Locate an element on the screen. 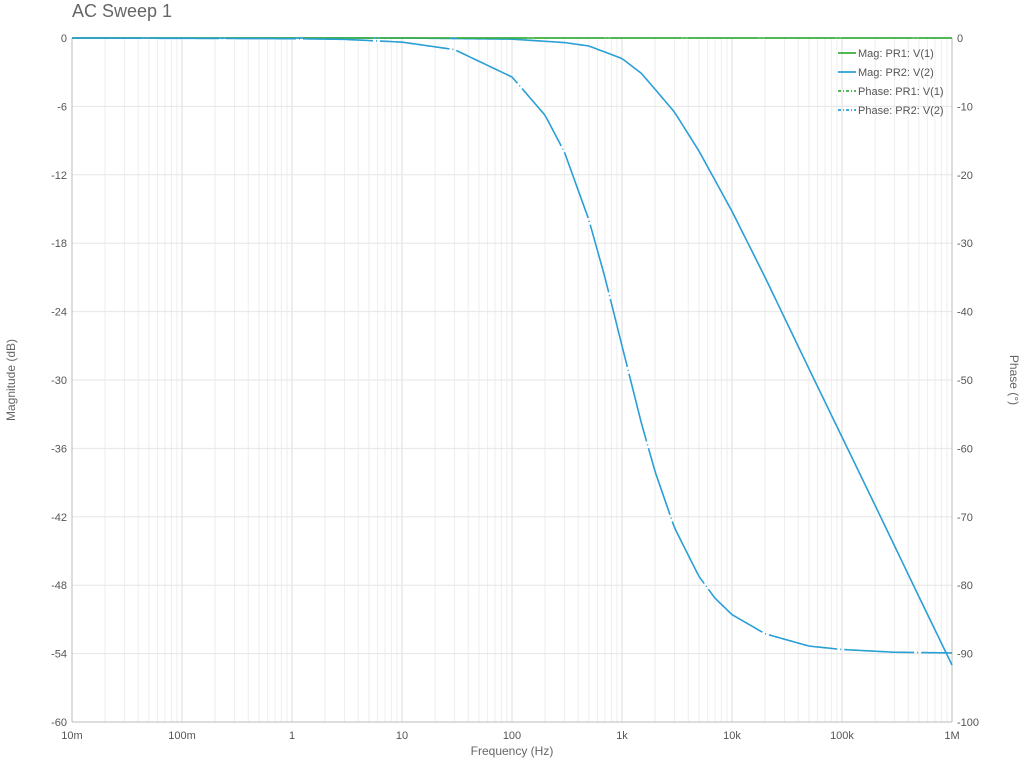 The width and height of the screenshot is (1024, 766). x-tick-label: 100k is located at coordinates (842, 736).